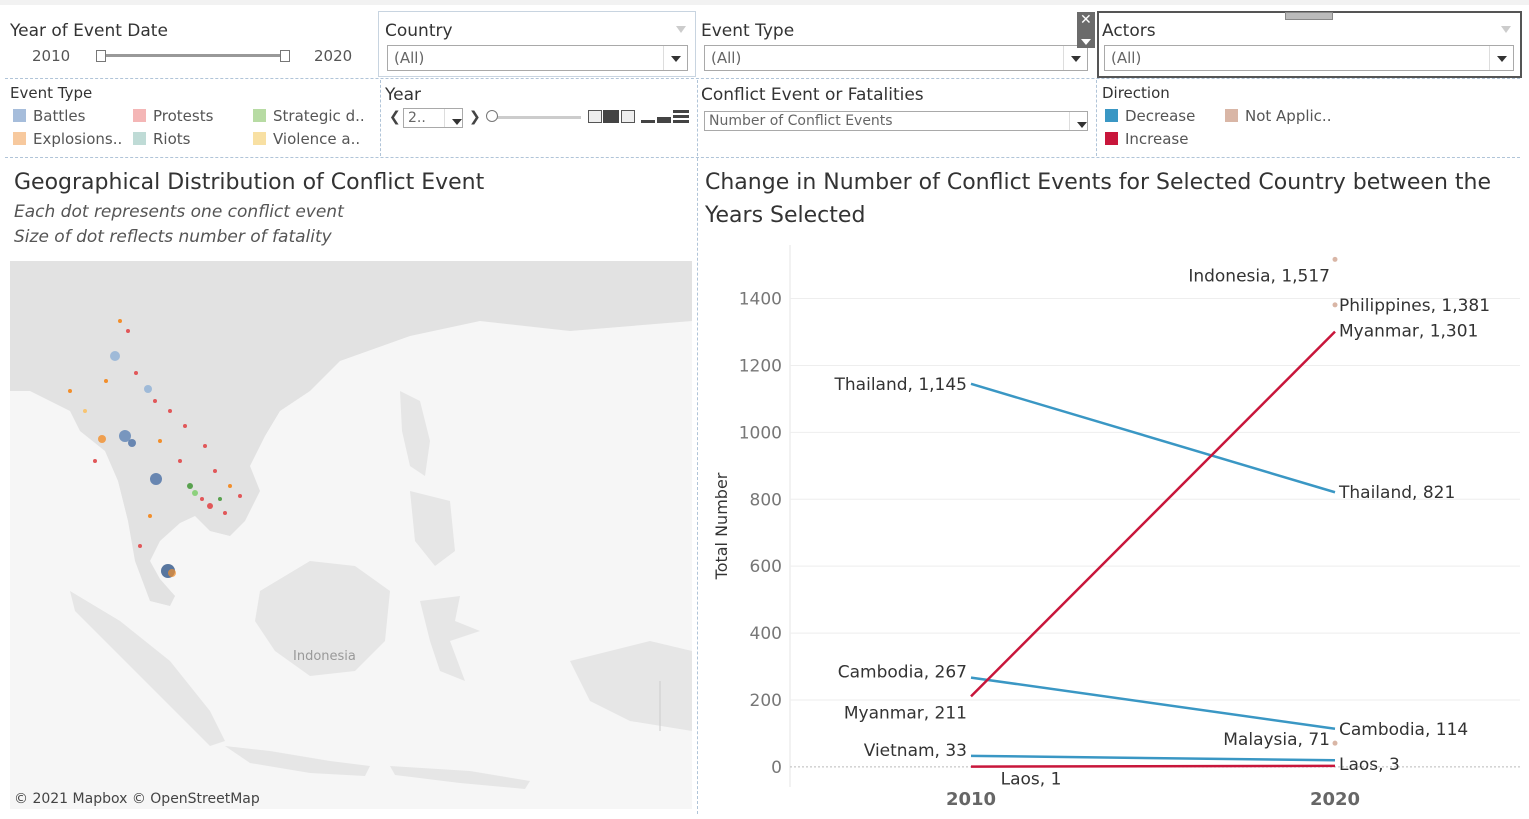  Describe the element at coordinates (1396, 493) in the screenshot. I see `data-label-thailand: Thailand, 821` at that location.